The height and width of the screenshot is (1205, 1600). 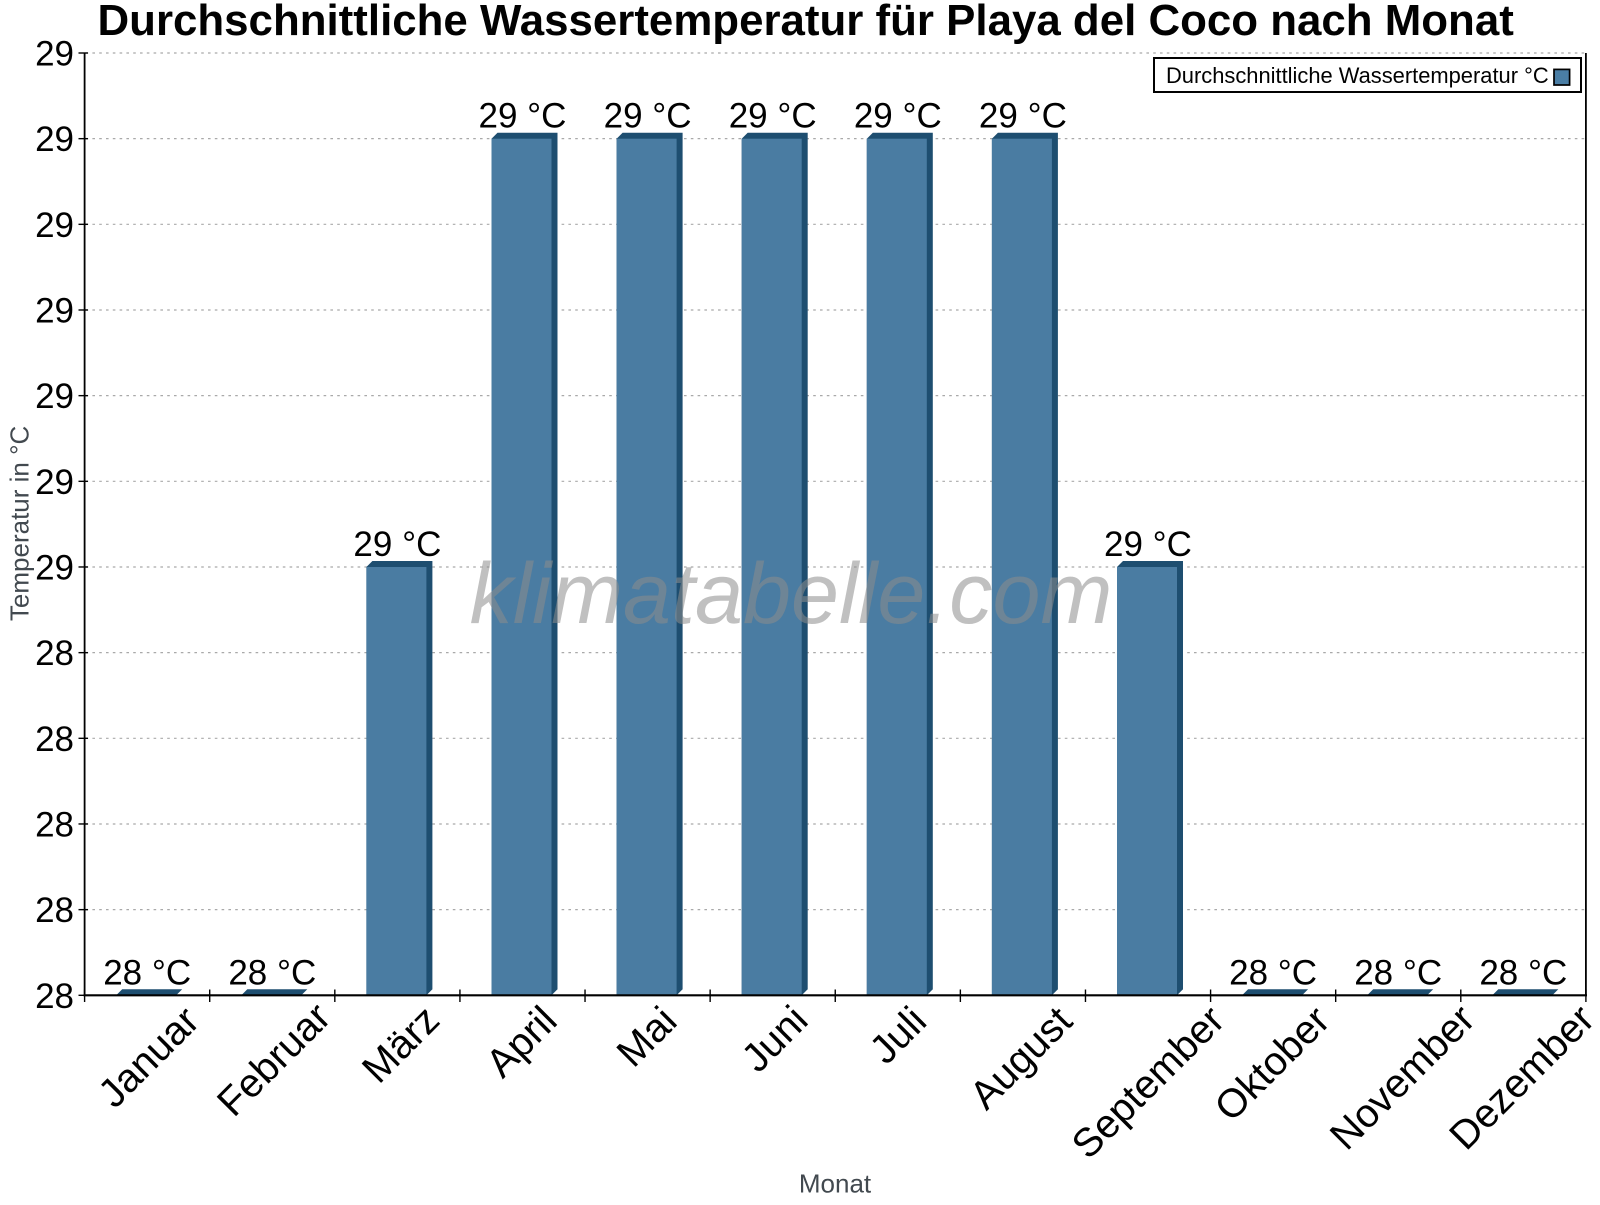 I want to click on svg-text:Durchschnittliche Wassertemper: Durchschnittliche Wassertemperatur °C, so click(x=1357, y=75).